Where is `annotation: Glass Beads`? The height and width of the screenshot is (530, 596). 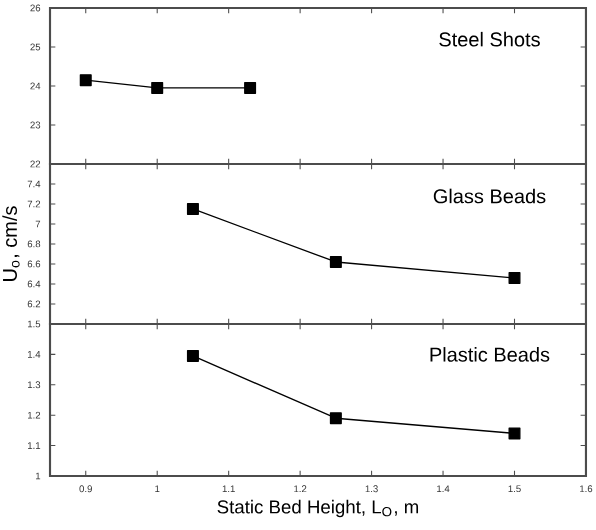 annotation: Glass Beads is located at coordinates (489, 196).